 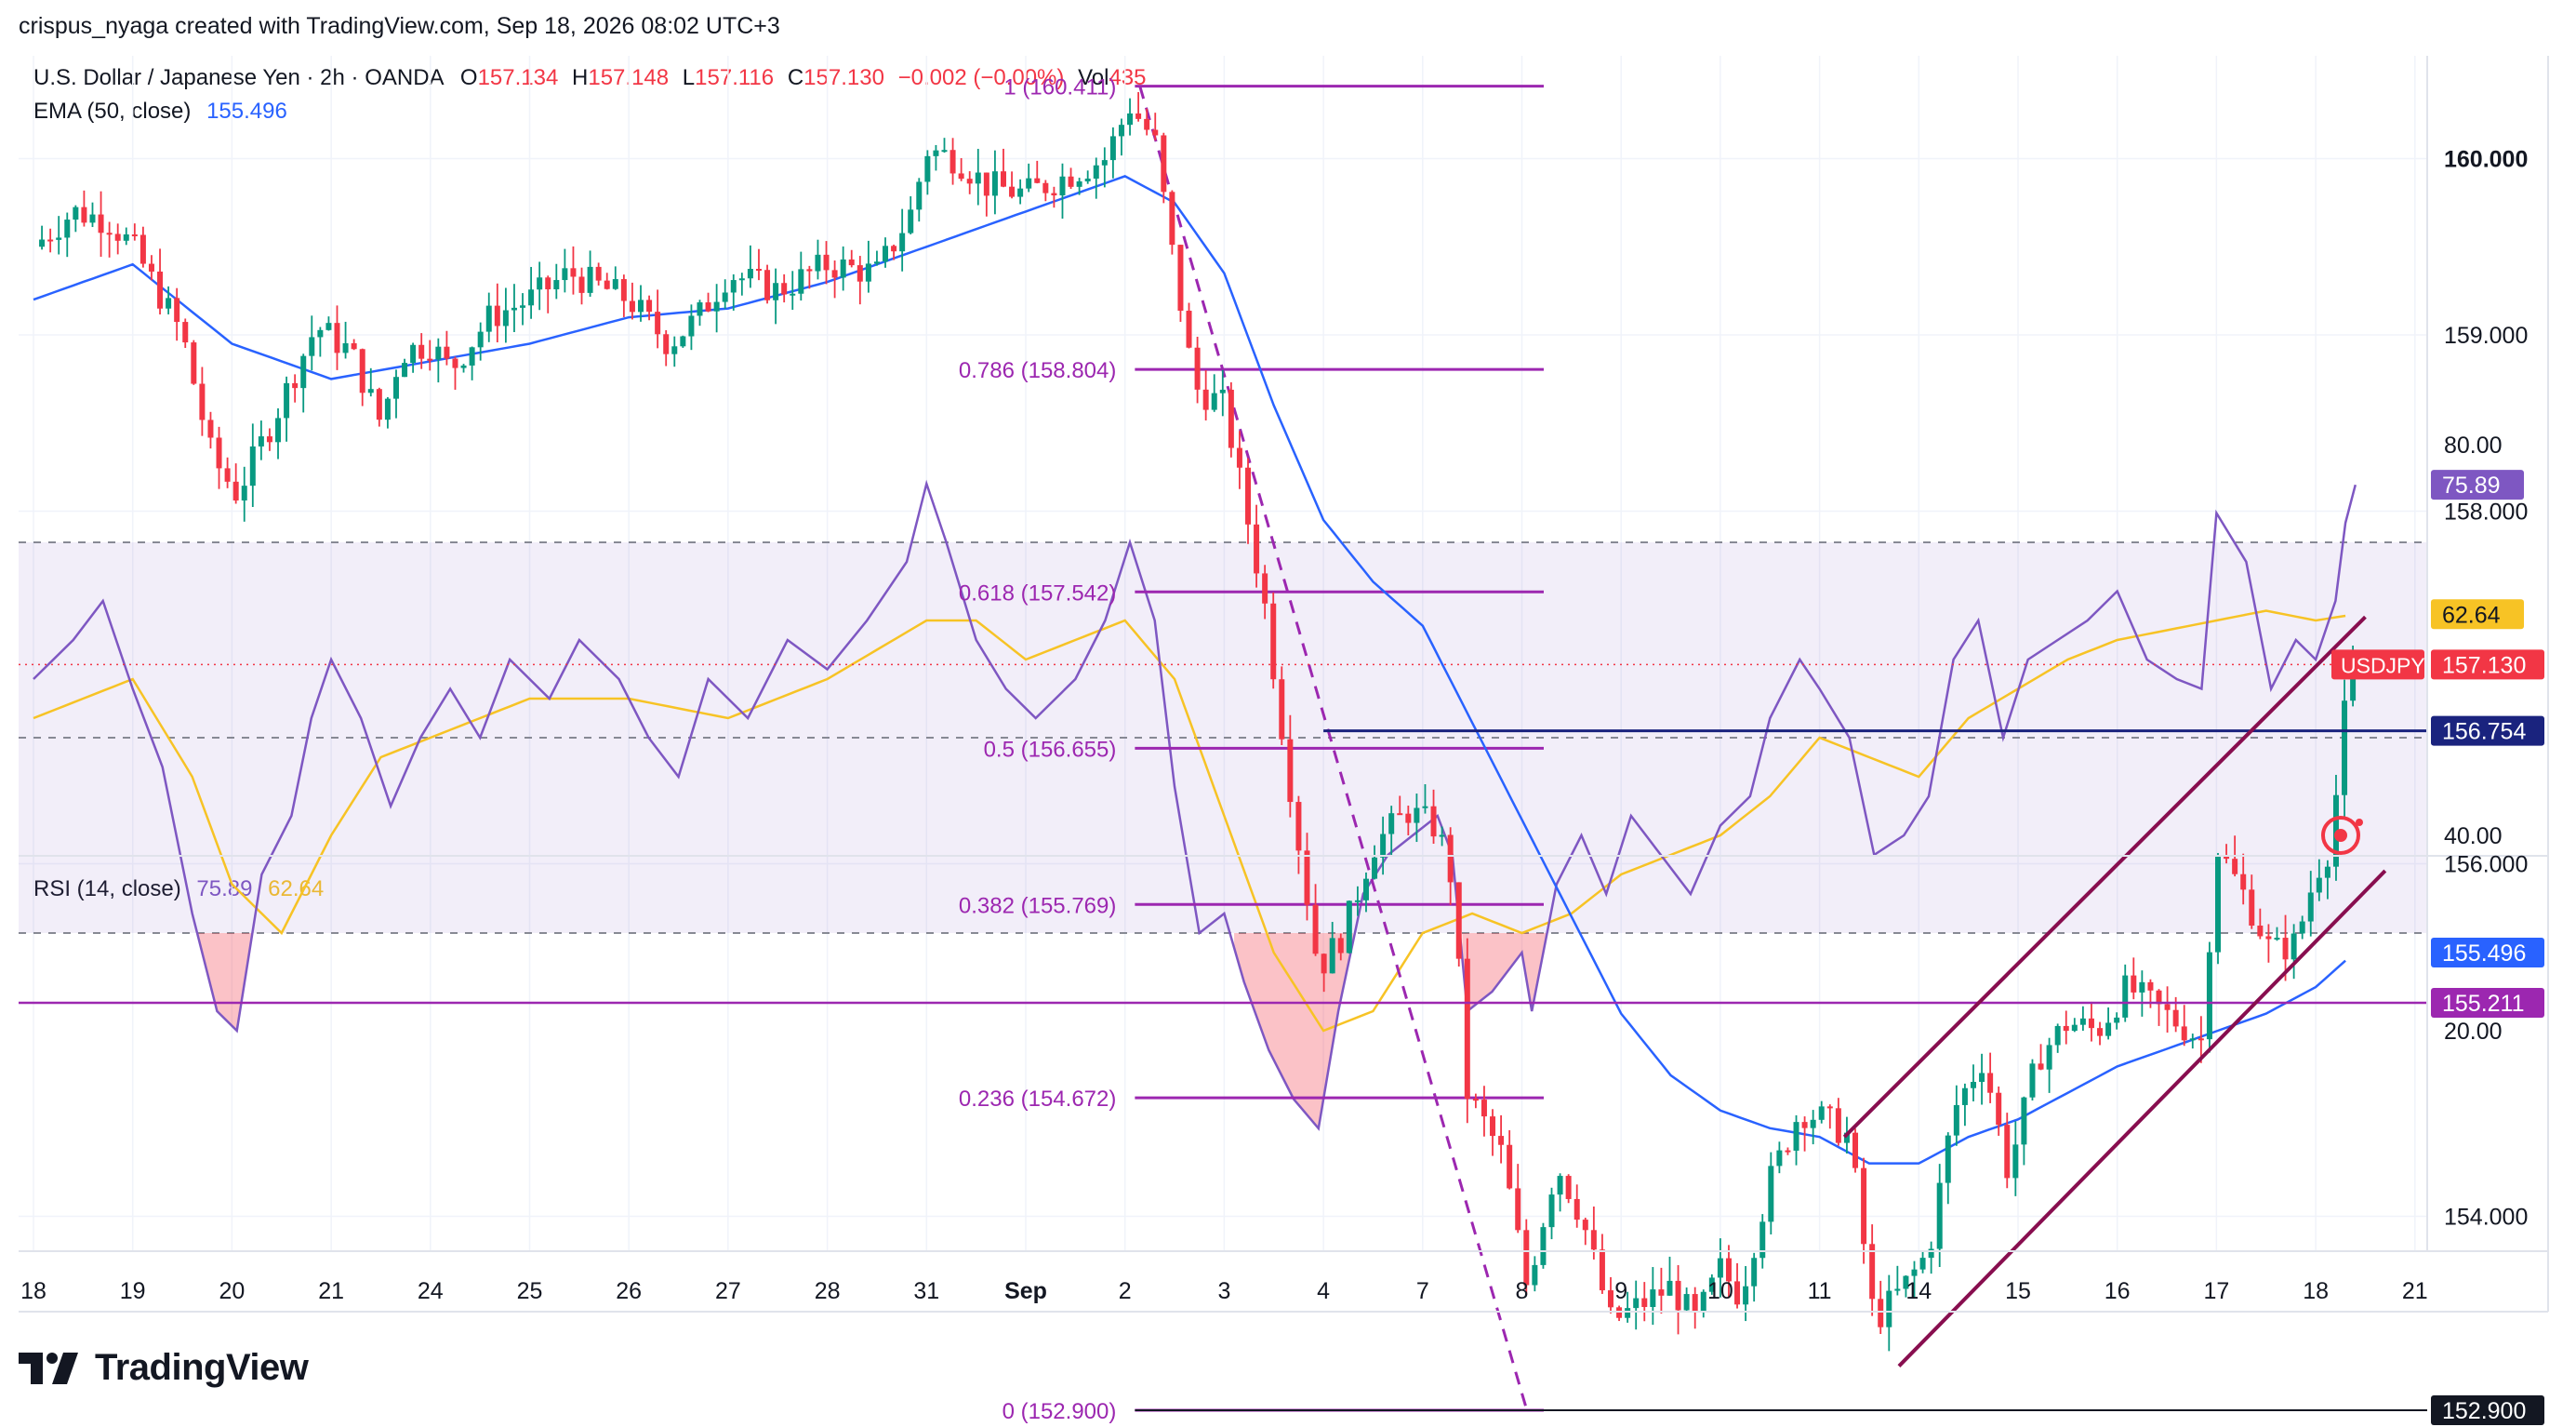 I want to click on price-tick-label: 158.000, so click(x=2486, y=513).